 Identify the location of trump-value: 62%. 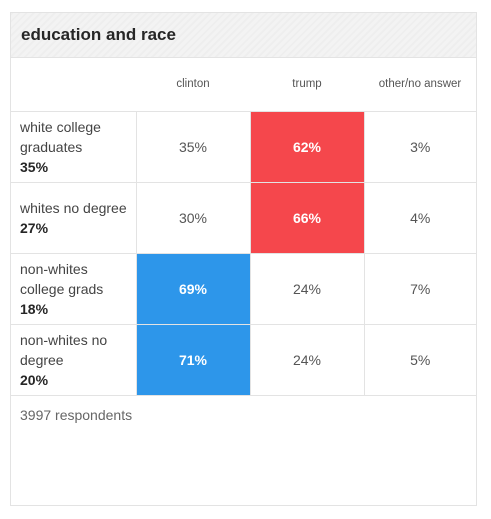
(306, 147).